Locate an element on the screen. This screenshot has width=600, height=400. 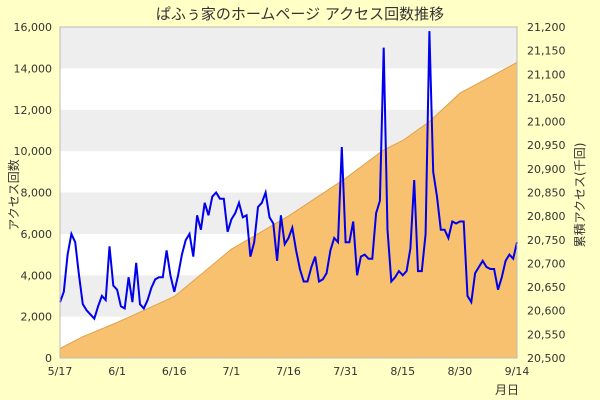
right-tick-label: 20,850 is located at coordinates (546, 193).